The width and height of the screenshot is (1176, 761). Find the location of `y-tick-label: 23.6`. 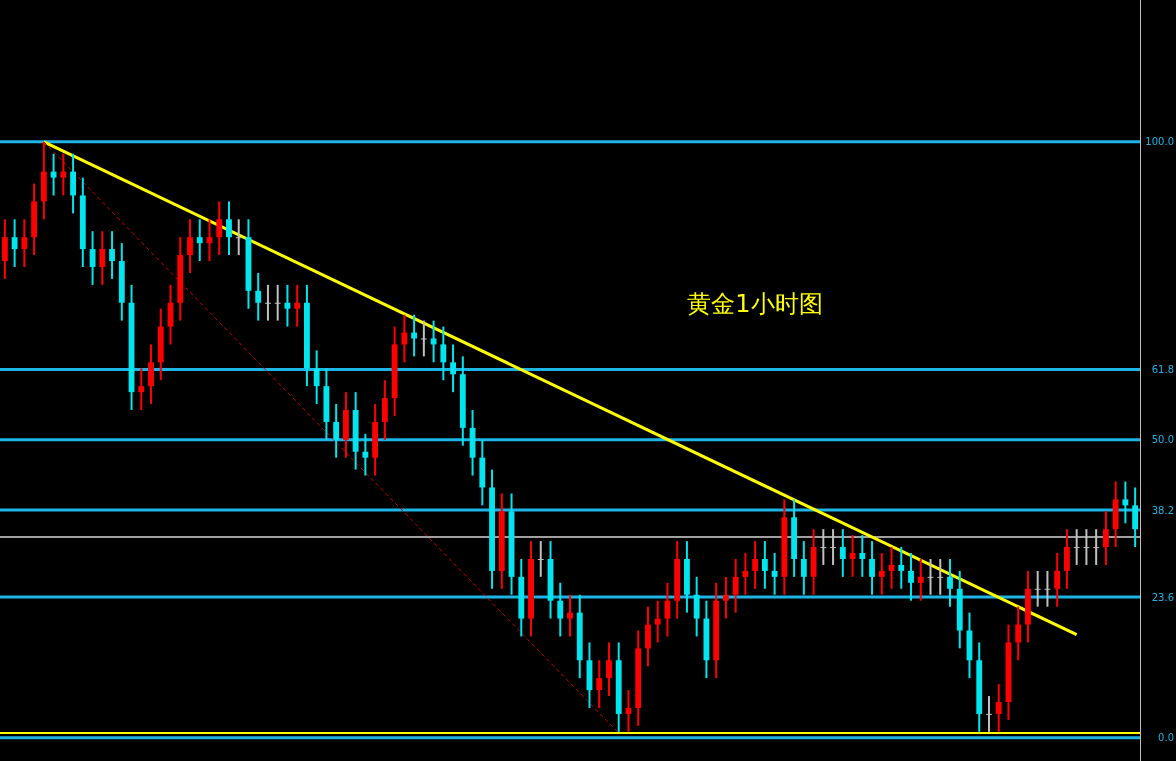

y-tick-label: 23.6 is located at coordinates (1162, 597).